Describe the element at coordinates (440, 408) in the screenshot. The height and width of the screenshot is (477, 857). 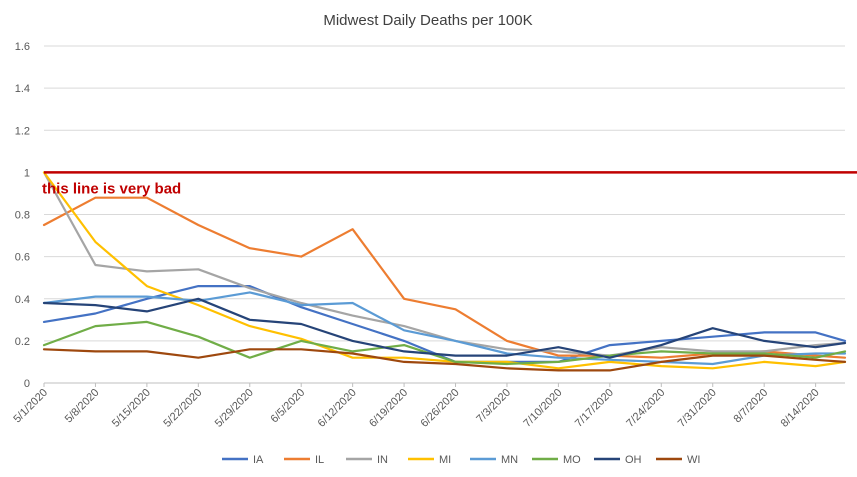
I see `x-tick-label: 6/26/2020` at that location.